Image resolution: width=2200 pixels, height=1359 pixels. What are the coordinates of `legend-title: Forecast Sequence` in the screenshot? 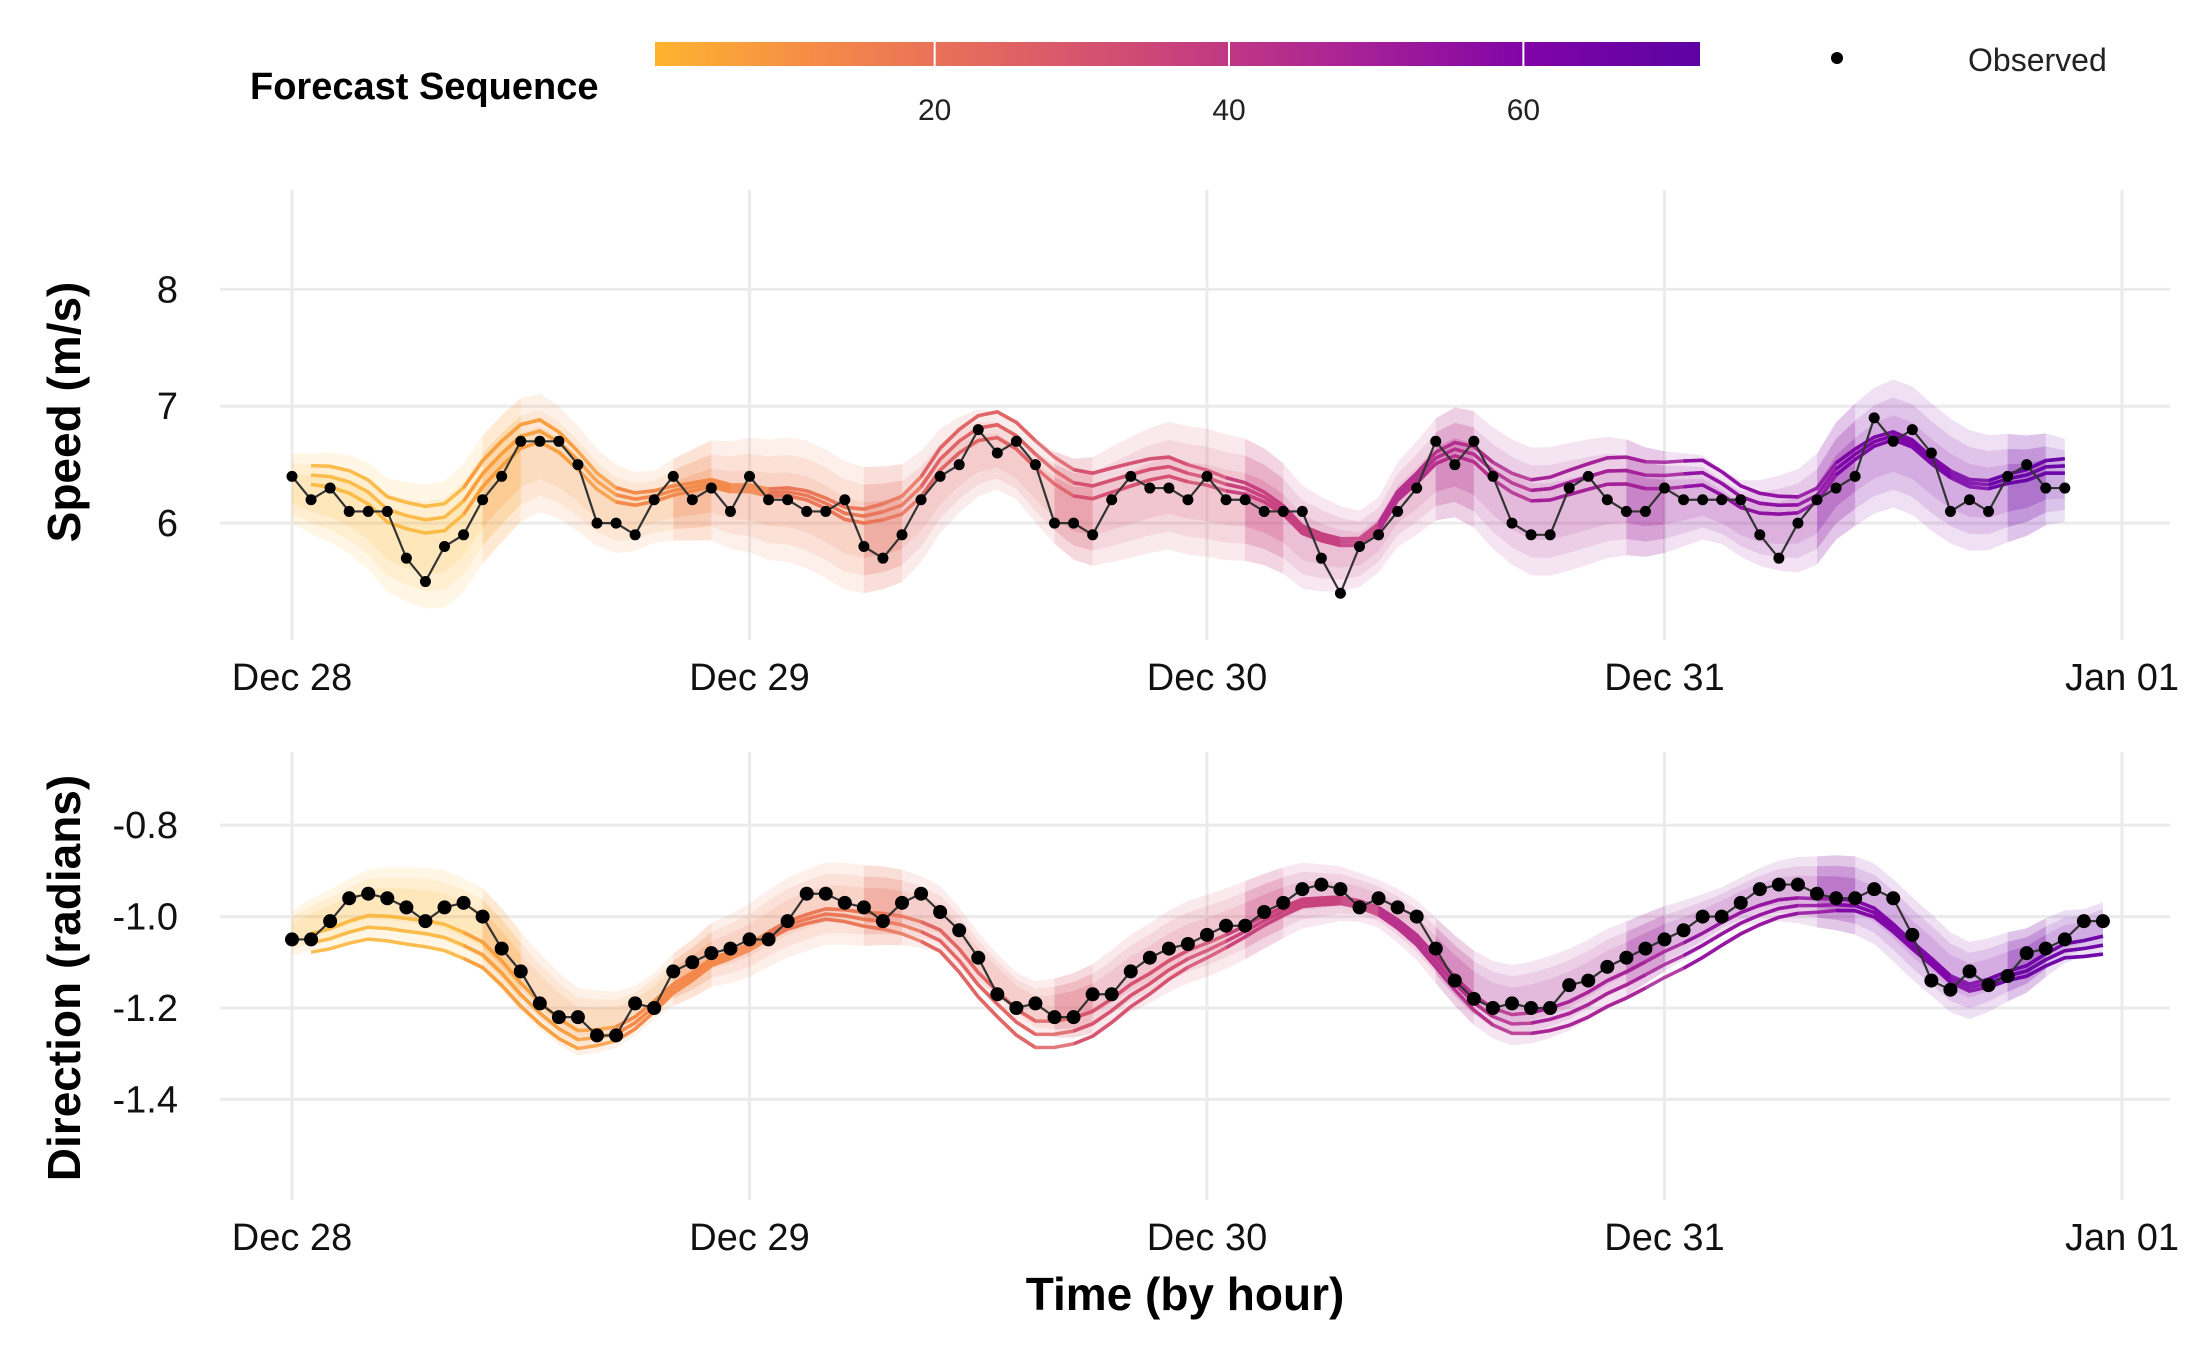 It's located at (424, 87).